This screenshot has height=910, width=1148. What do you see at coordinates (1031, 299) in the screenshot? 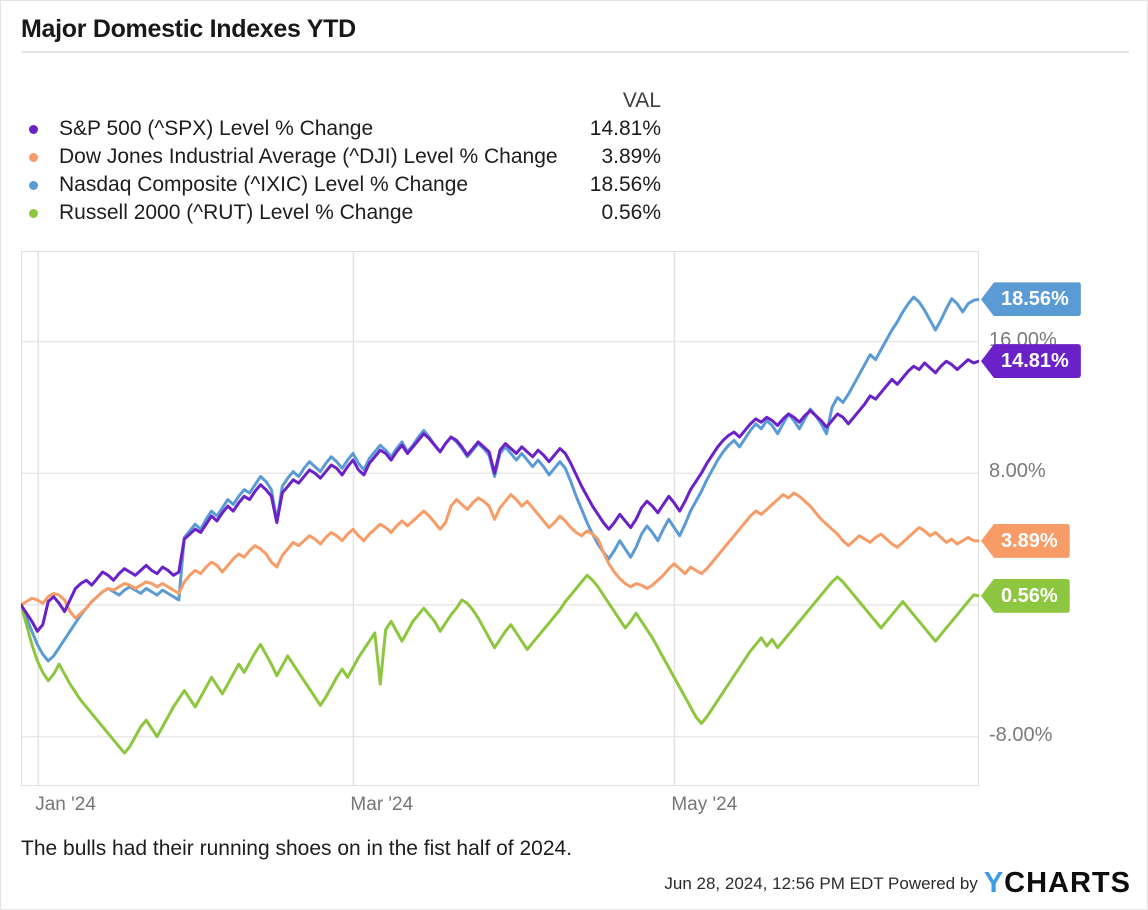
I see `value-flag-nasdaq: 18.56%` at bounding box center [1031, 299].